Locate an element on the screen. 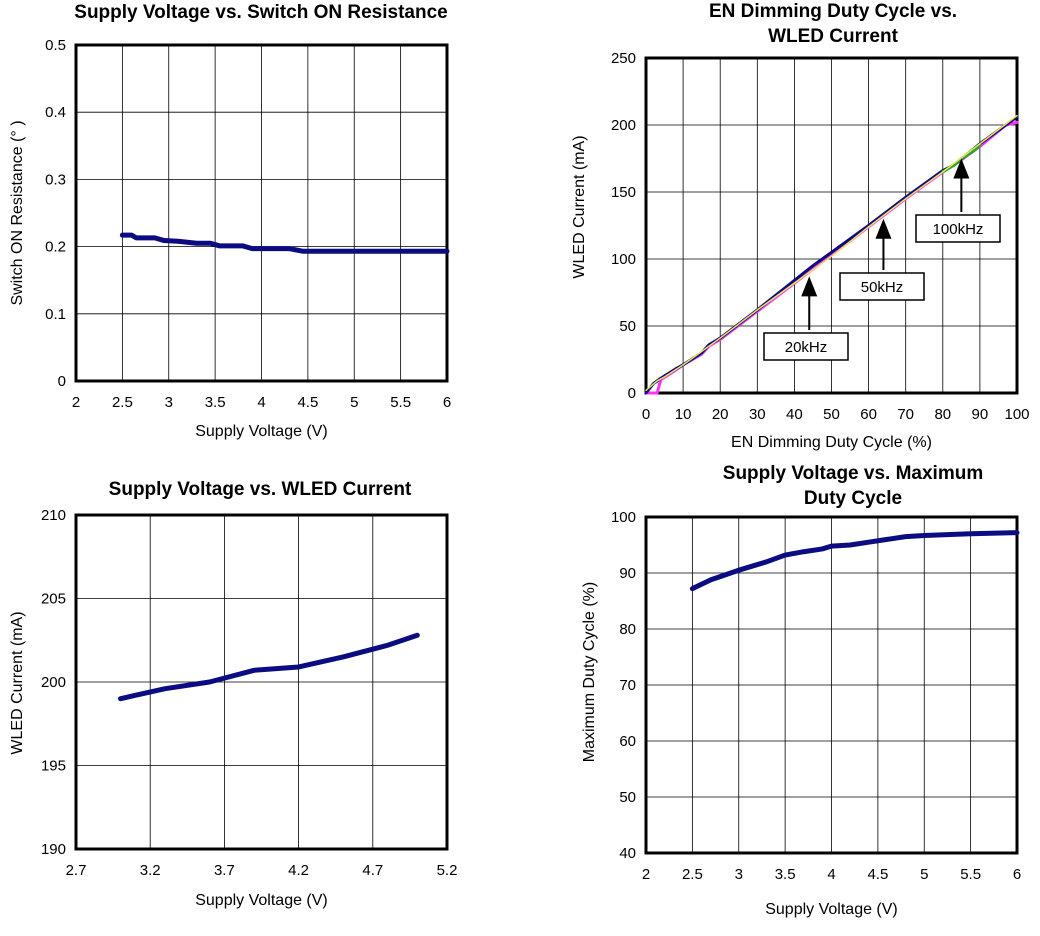  y-tick-label: 0.2 is located at coordinates (55, 247).